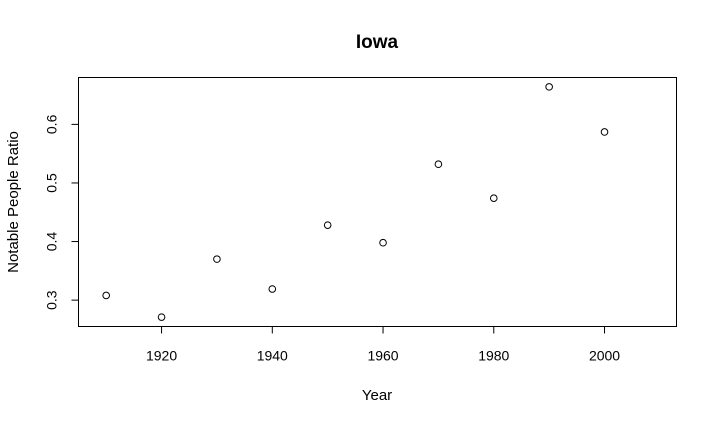 Image resolution: width=717 pixels, height=425 pixels. Describe the element at coordinates (377, 395) in the screenshot. I see `x-axis-label: Year` at that location.